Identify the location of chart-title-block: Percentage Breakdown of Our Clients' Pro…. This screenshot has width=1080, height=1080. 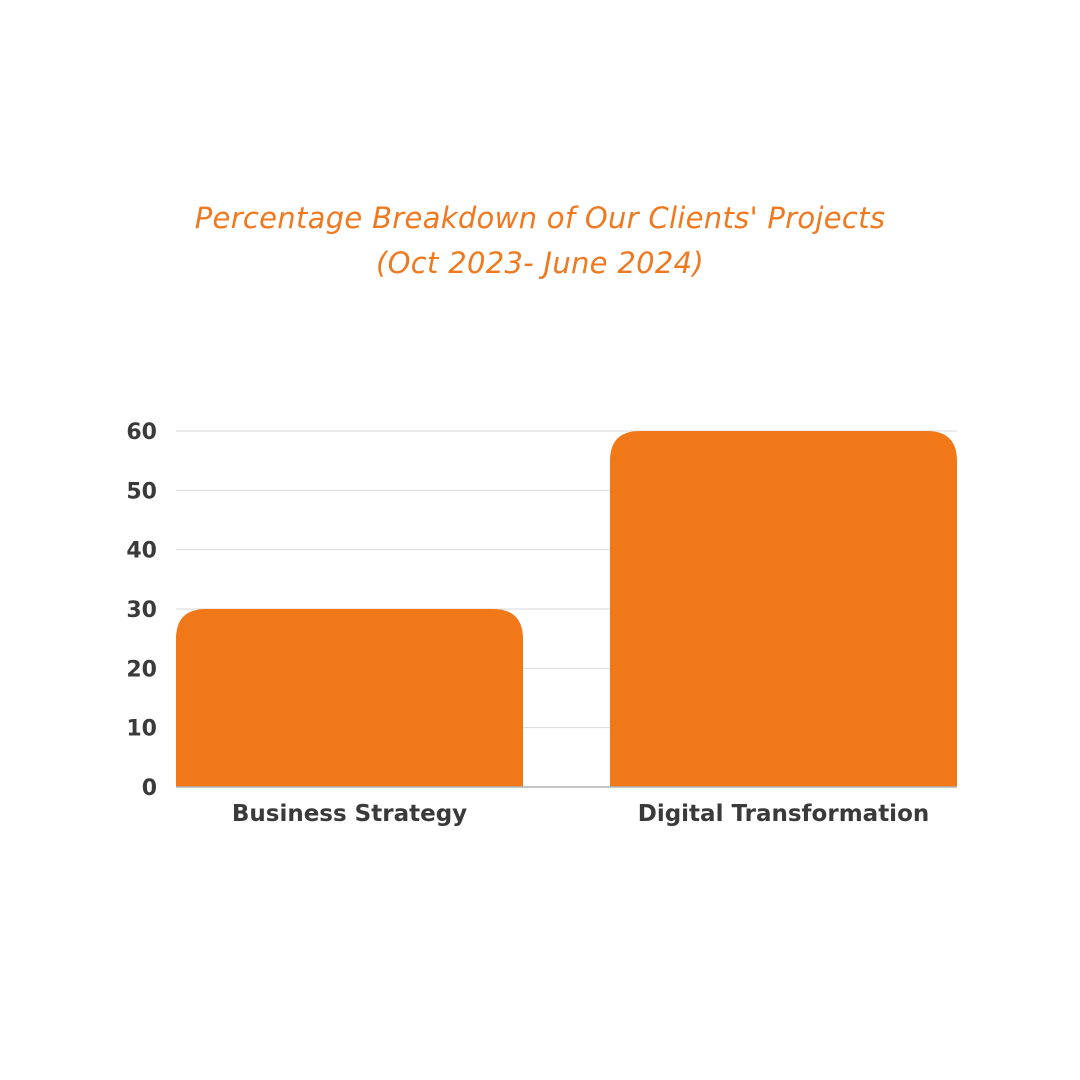
(540, 241).